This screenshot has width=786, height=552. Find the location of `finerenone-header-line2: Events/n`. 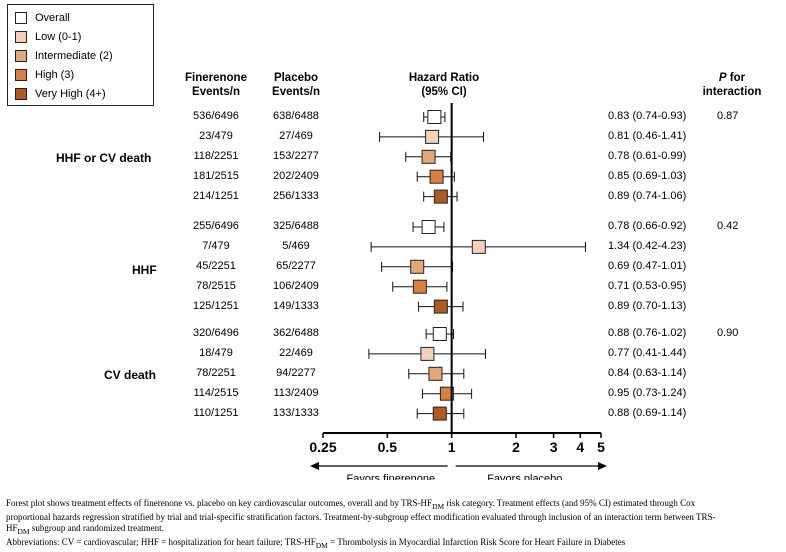

finerenone-header-line2: Events/n is located at coordinates (216, 92).